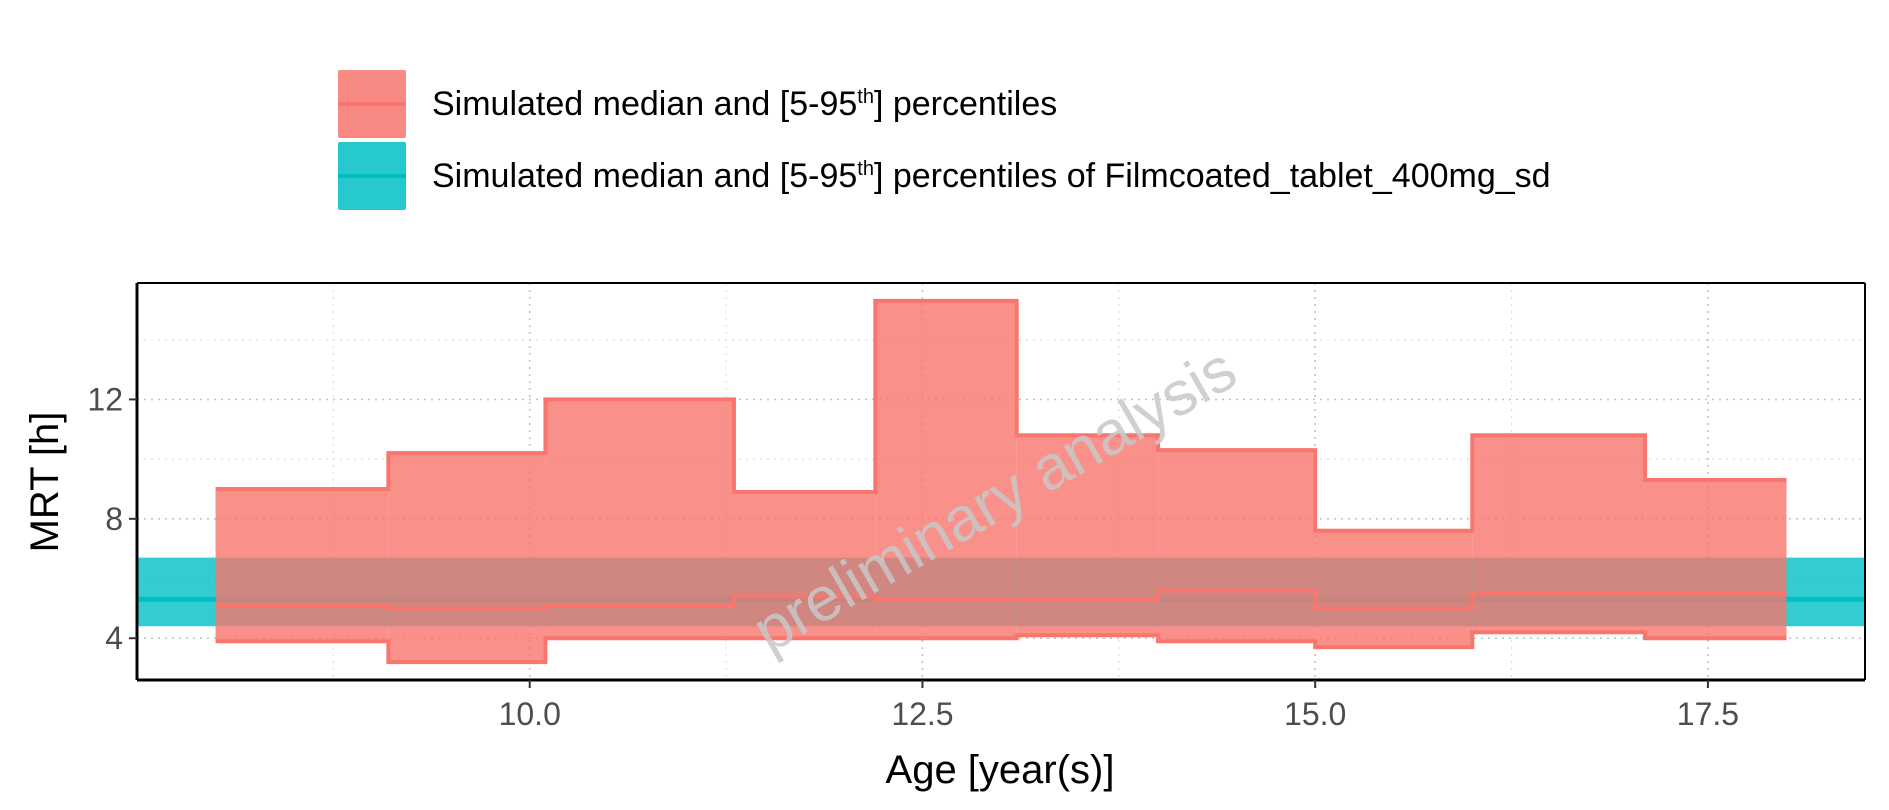 The image size is (1889, 810). I want to click on x-tick-label: 17.5, so click(1708, 714).